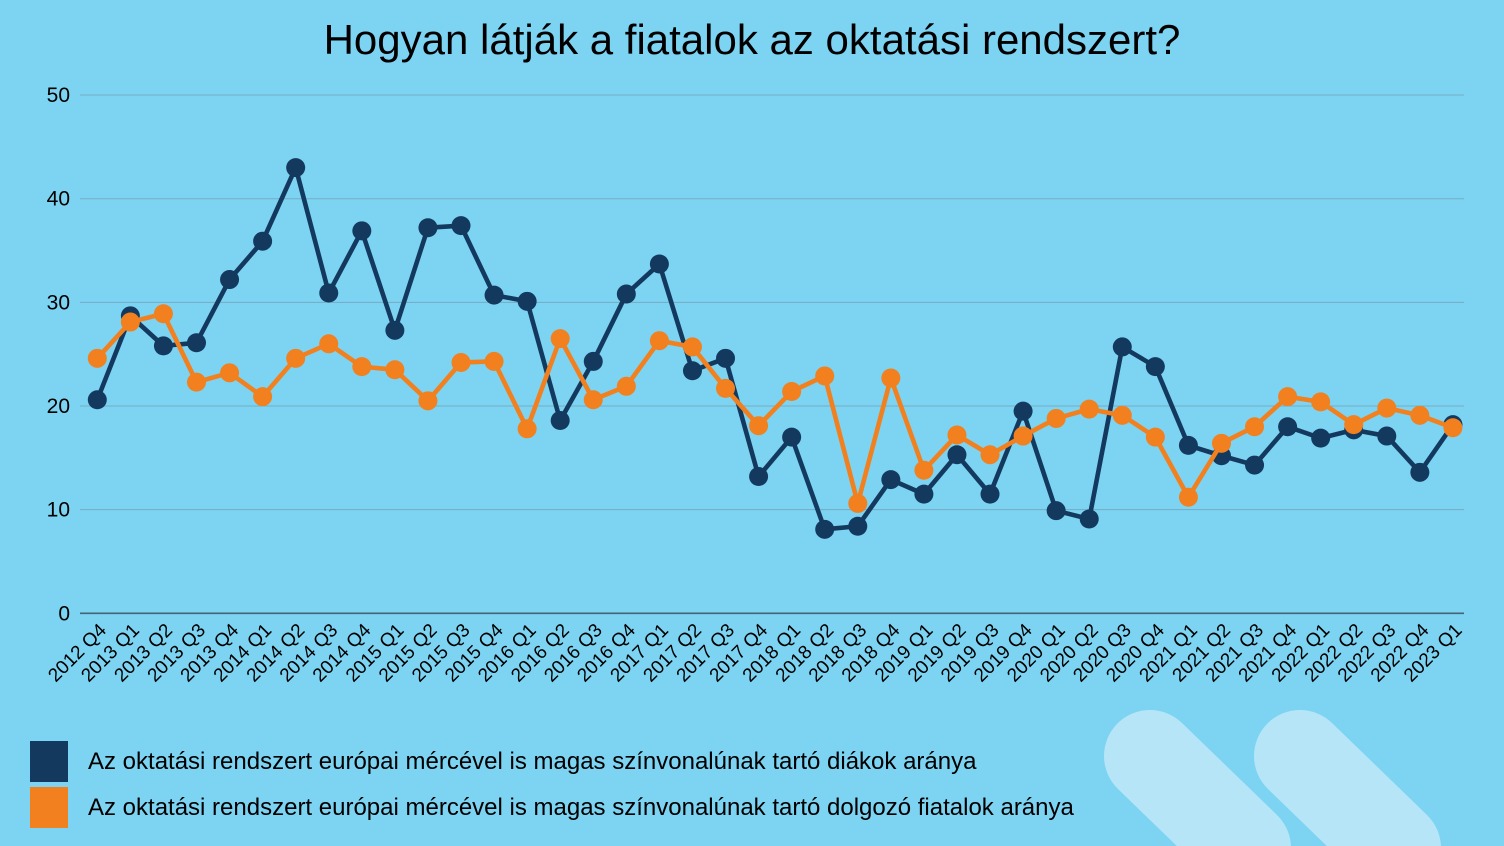  I want to click on y-tick-label: 20, so click(58, 406).